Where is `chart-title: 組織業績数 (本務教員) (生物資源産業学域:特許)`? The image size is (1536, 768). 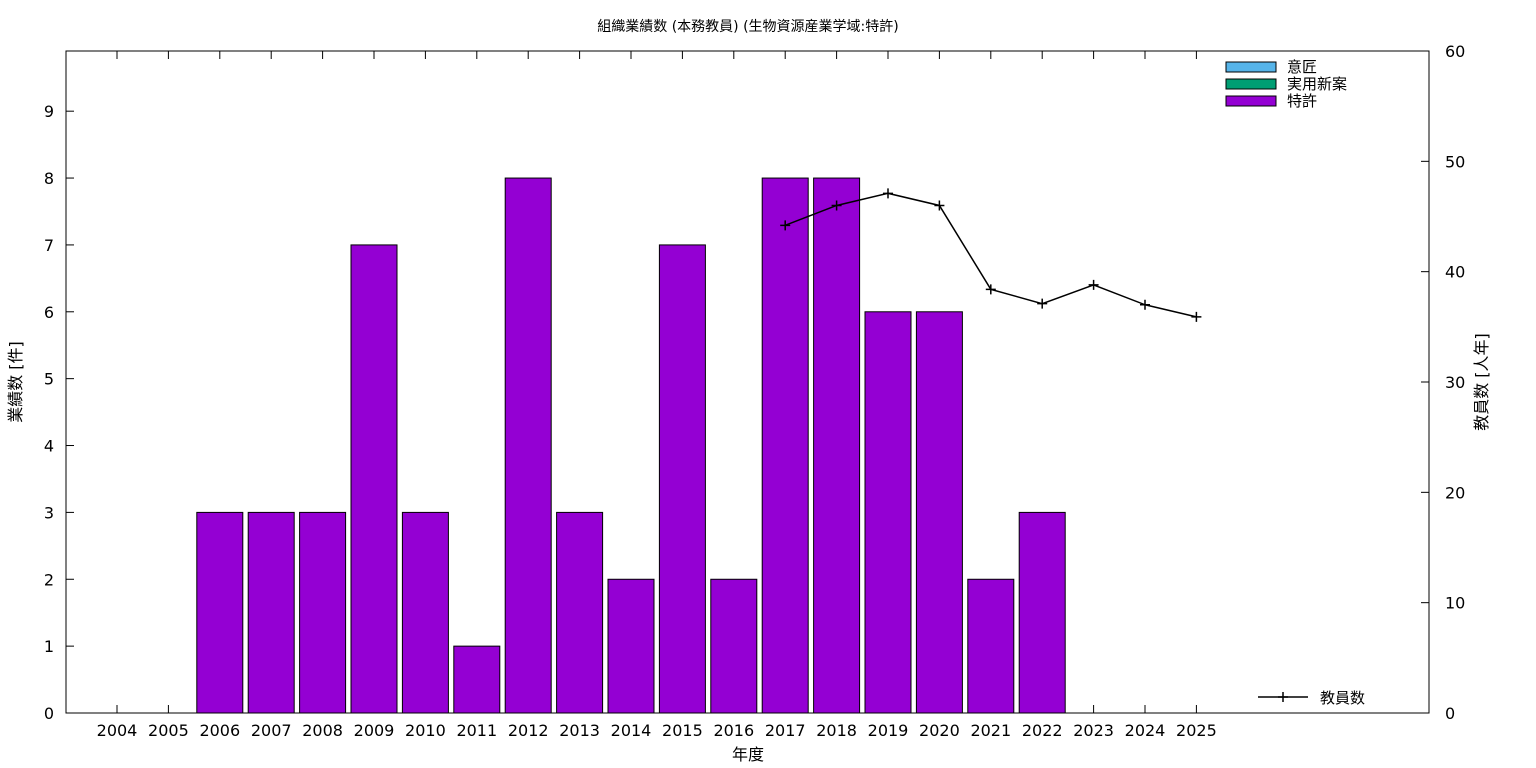 chart-title: 組織業績数 (本務教員) (生物資源産業学域:特許) is located at coordinates (747, 27).